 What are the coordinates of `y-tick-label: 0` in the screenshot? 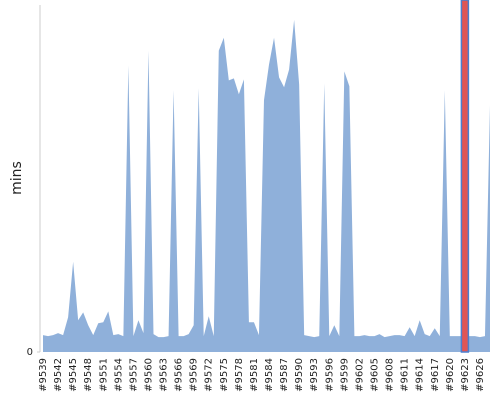 It's located at (30, 352).